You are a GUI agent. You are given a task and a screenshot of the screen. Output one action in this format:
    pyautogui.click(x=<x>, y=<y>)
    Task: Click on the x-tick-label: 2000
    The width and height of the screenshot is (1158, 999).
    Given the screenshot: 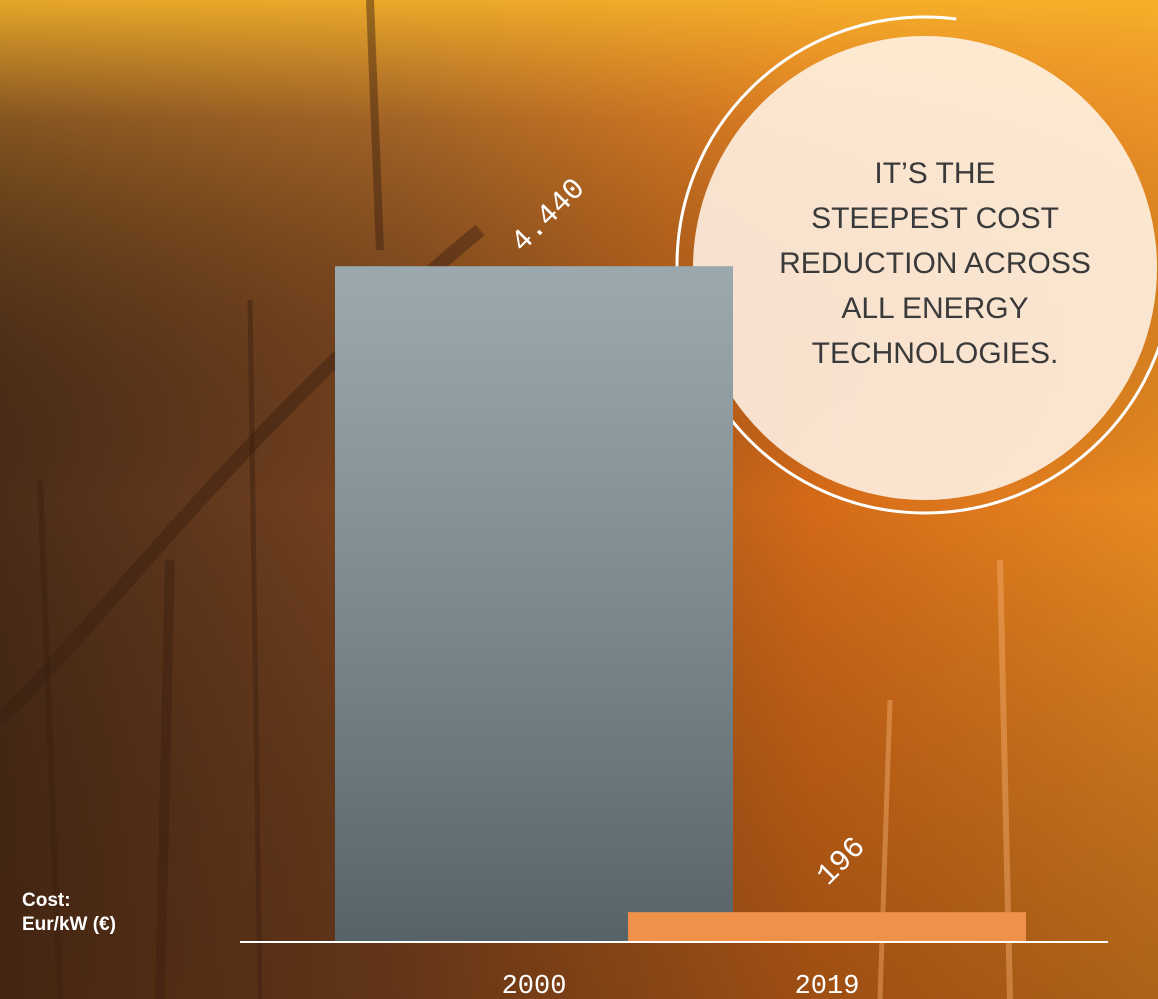 What is the action you would take?
    pyautogui.click(x=534, y=985)
    